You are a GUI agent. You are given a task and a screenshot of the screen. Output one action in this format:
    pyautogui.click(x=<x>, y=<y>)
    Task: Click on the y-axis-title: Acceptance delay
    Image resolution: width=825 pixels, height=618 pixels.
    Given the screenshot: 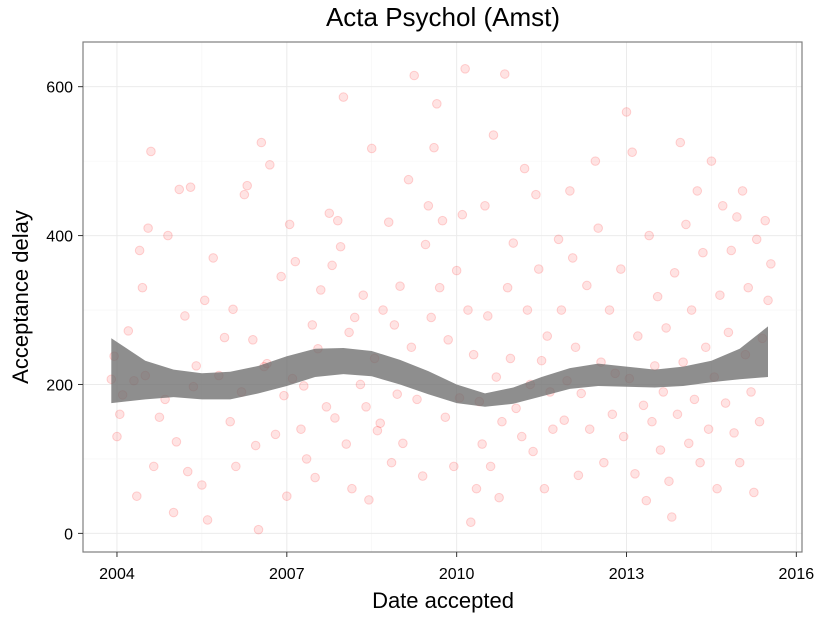 What is the action you would take?
    pyautogui.click(x=20, y=297)
    